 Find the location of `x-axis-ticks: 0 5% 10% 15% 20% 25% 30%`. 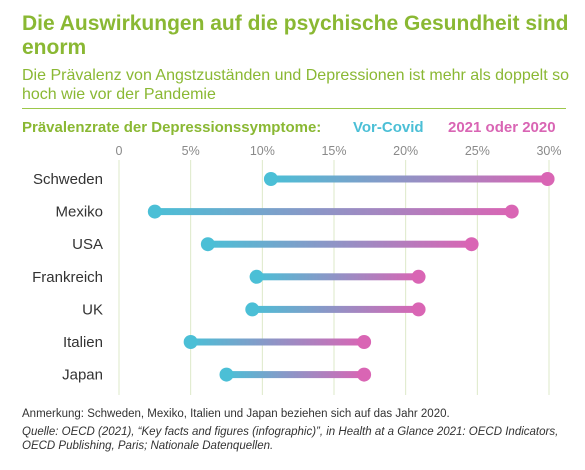

x-axis-ticks: 0 5% 10% 15% 20% 25% 30% is located at coordinates (339, 151).